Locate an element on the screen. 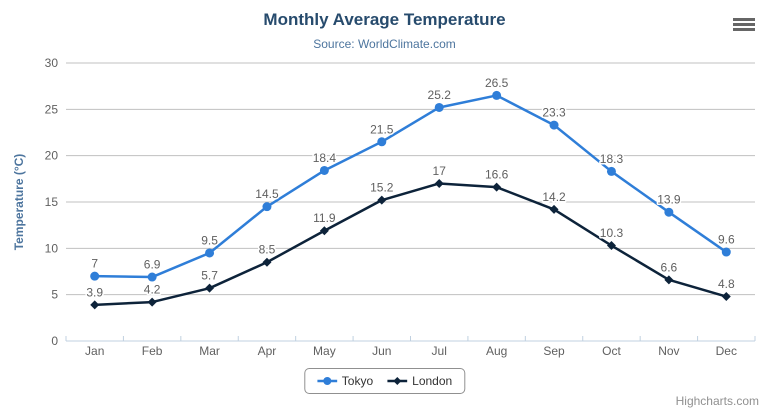 The height and width of the screenshot is (416, 769). point-london-feb is located at coordinates (152, 302).